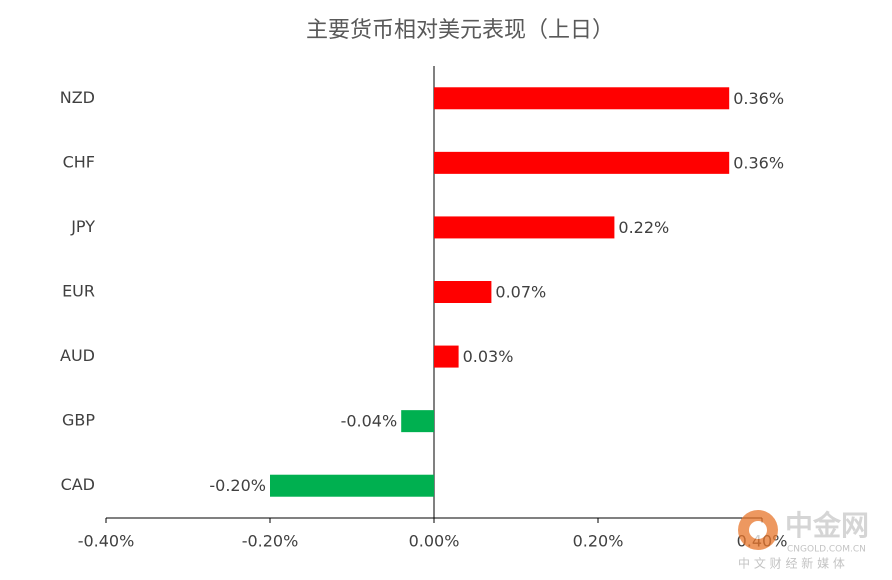  What do you see at coordinates (78, 484) in the screenshot?
I see `y-tick-label: CAD` at bounding box center [78, 484].